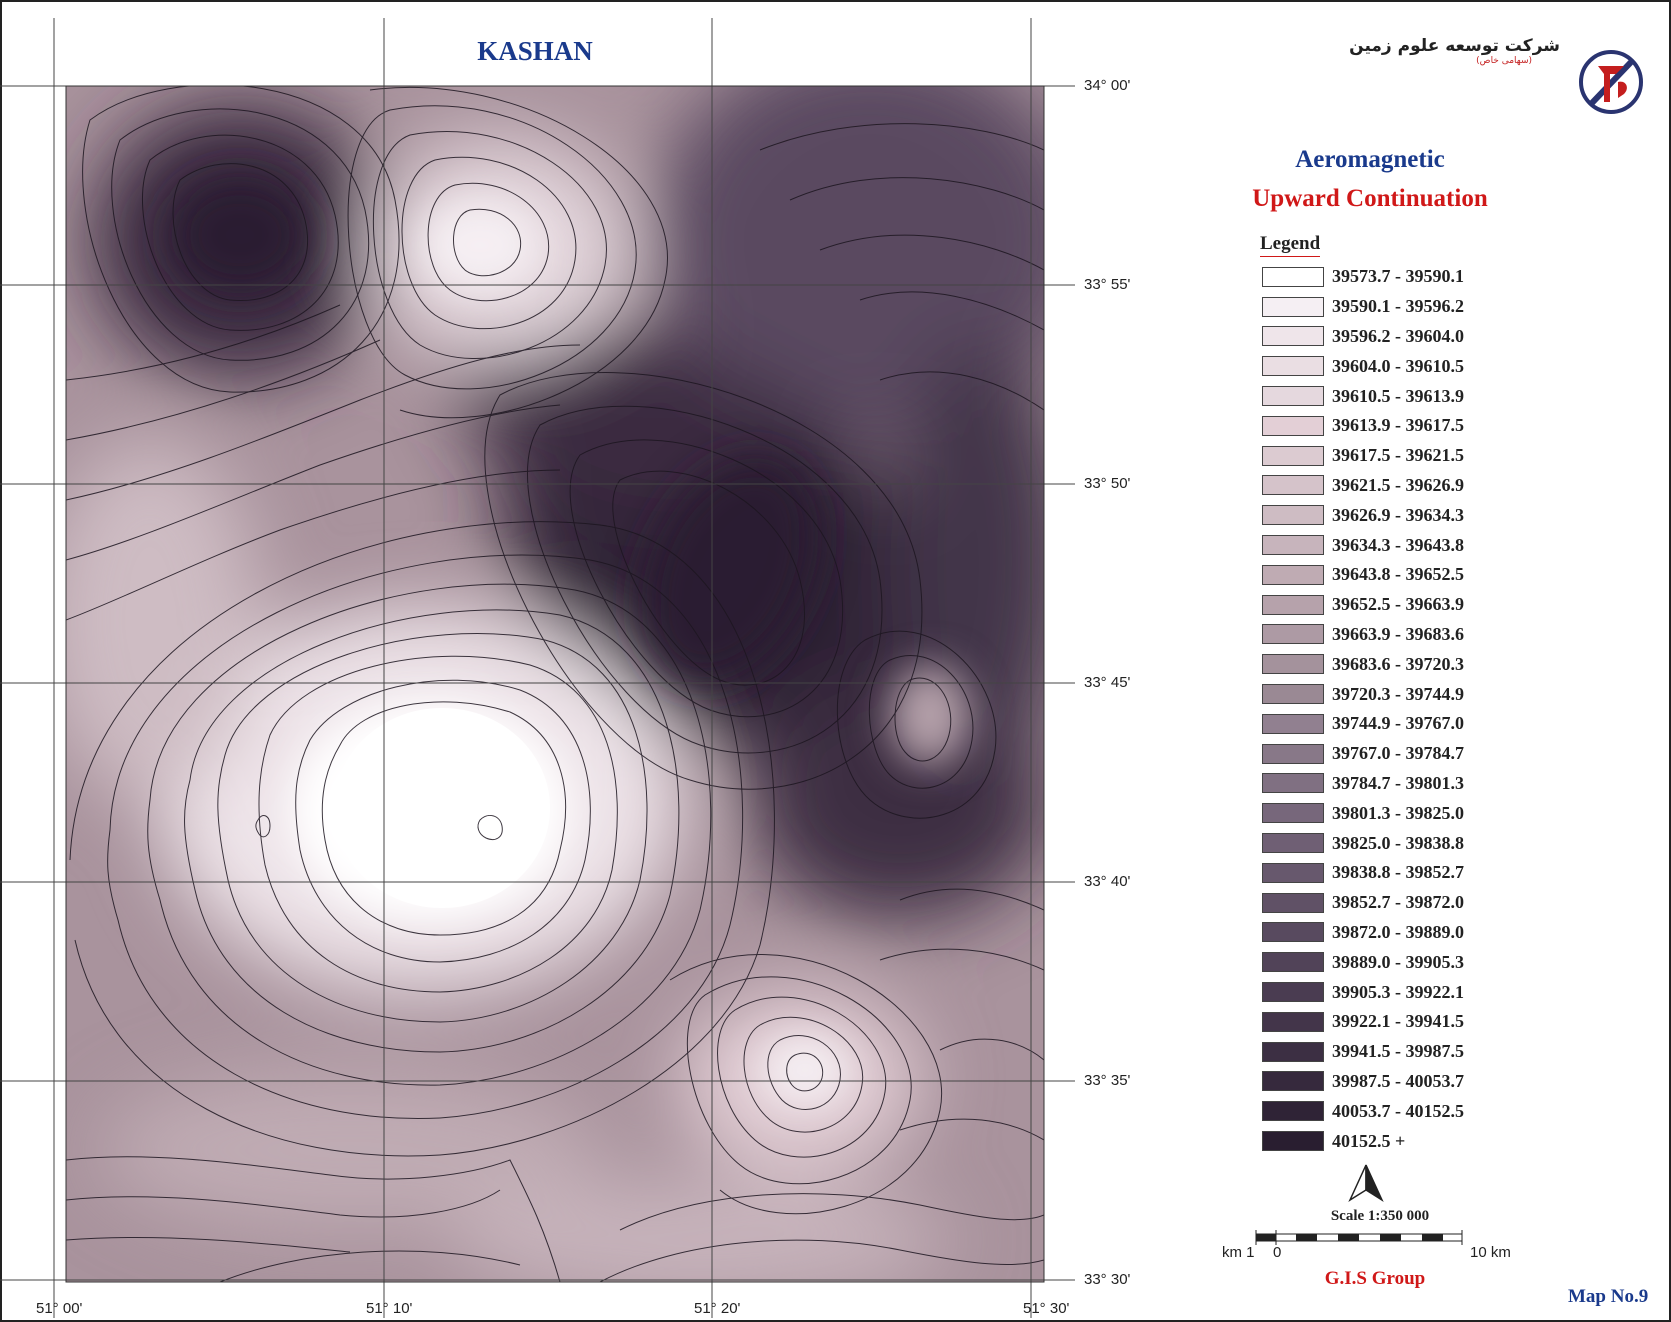  I want to click on legend-item: 39652.5 - 39663.9, so click(1363, 605).